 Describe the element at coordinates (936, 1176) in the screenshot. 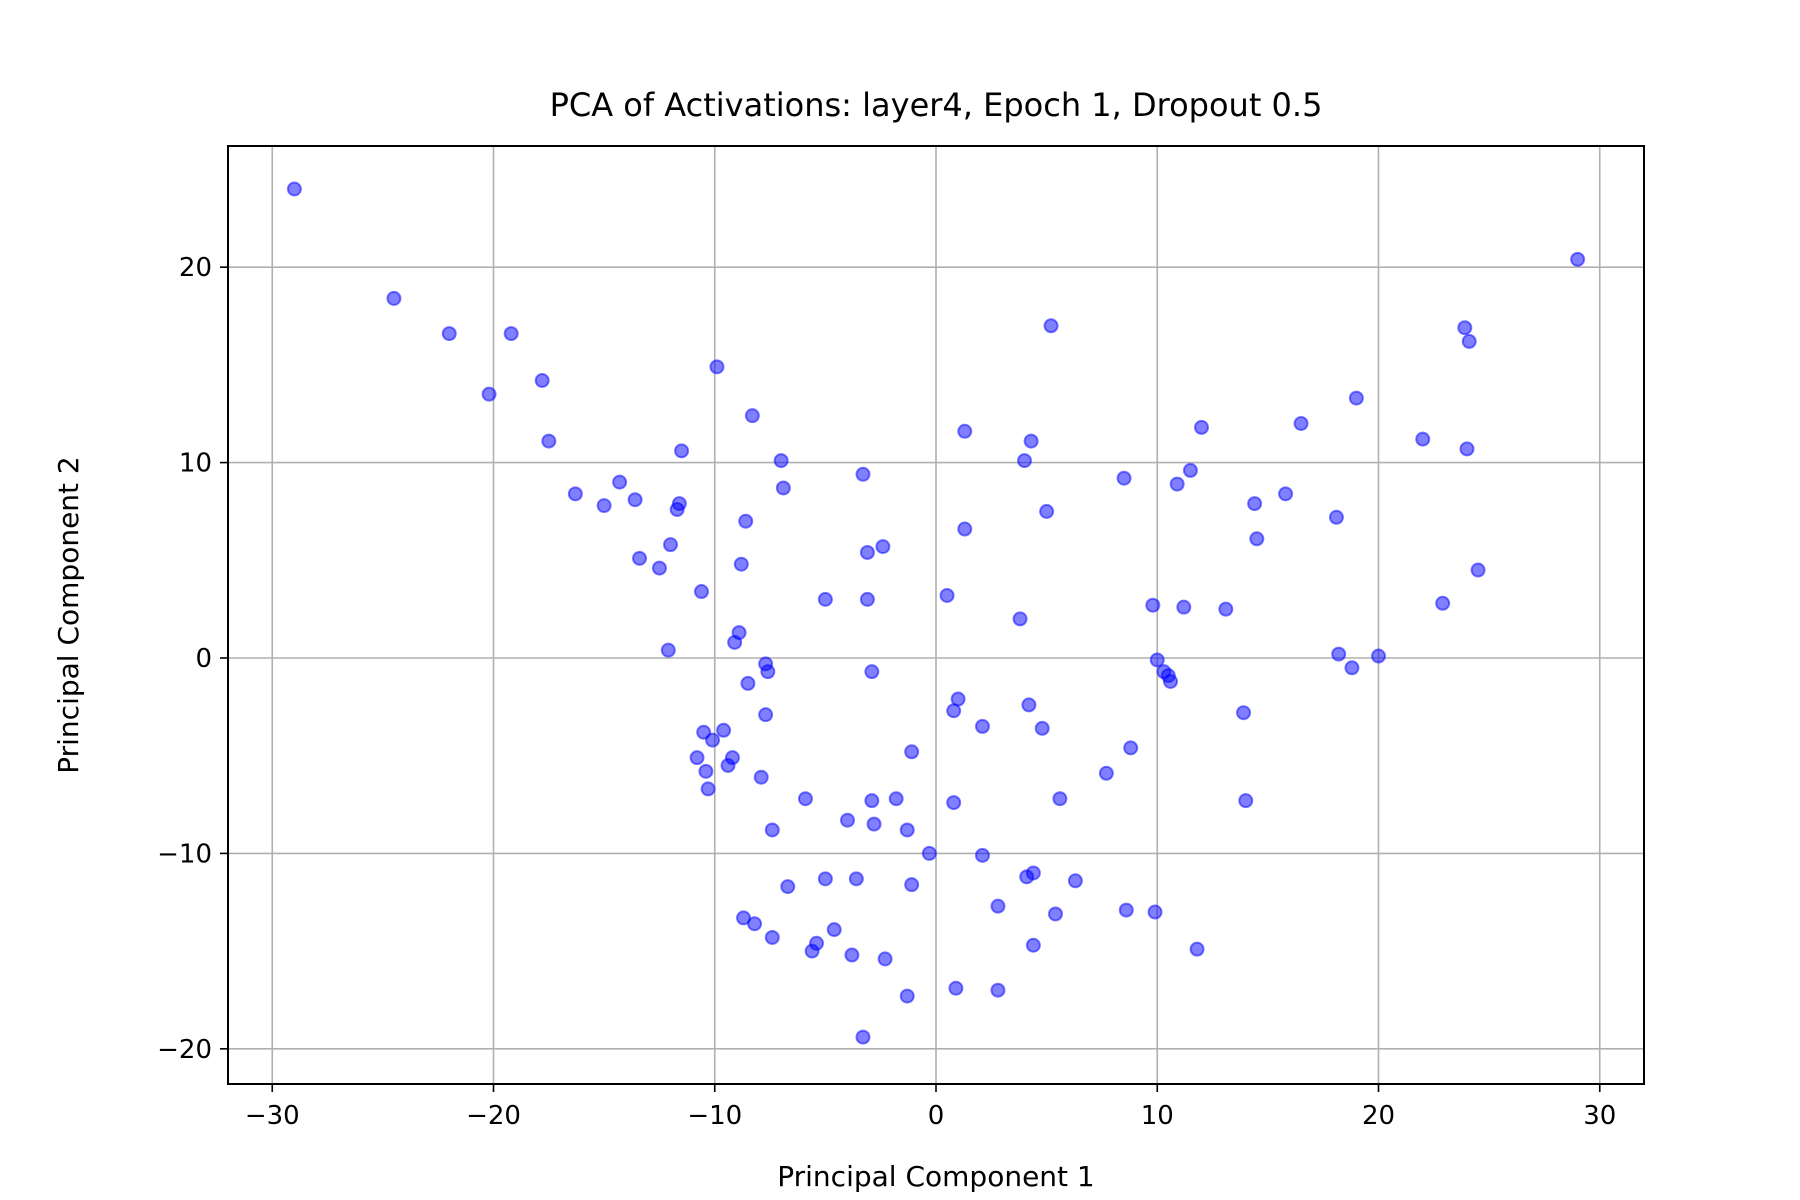

I see `x-axis-label: Principal Component 1` at that location.